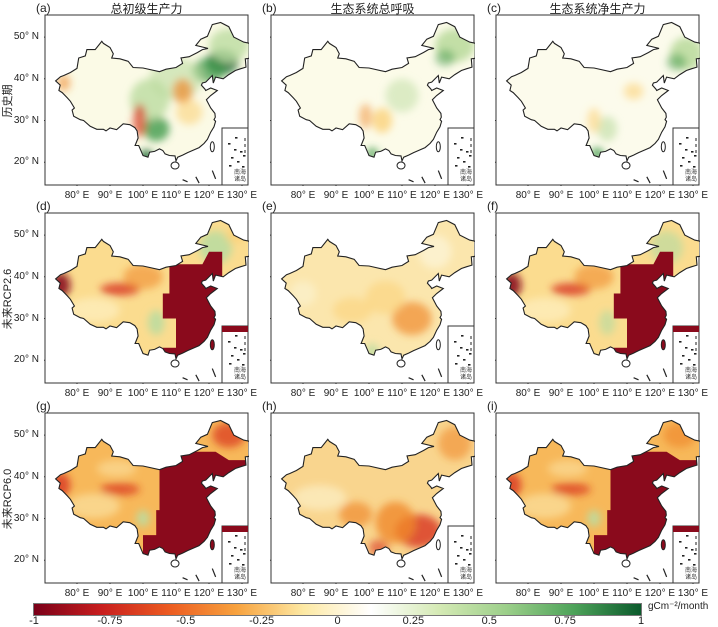  Describe the element at coordinates (176, 393) in the screenshot. I see `lon-tick-label: 110° E` at that location.